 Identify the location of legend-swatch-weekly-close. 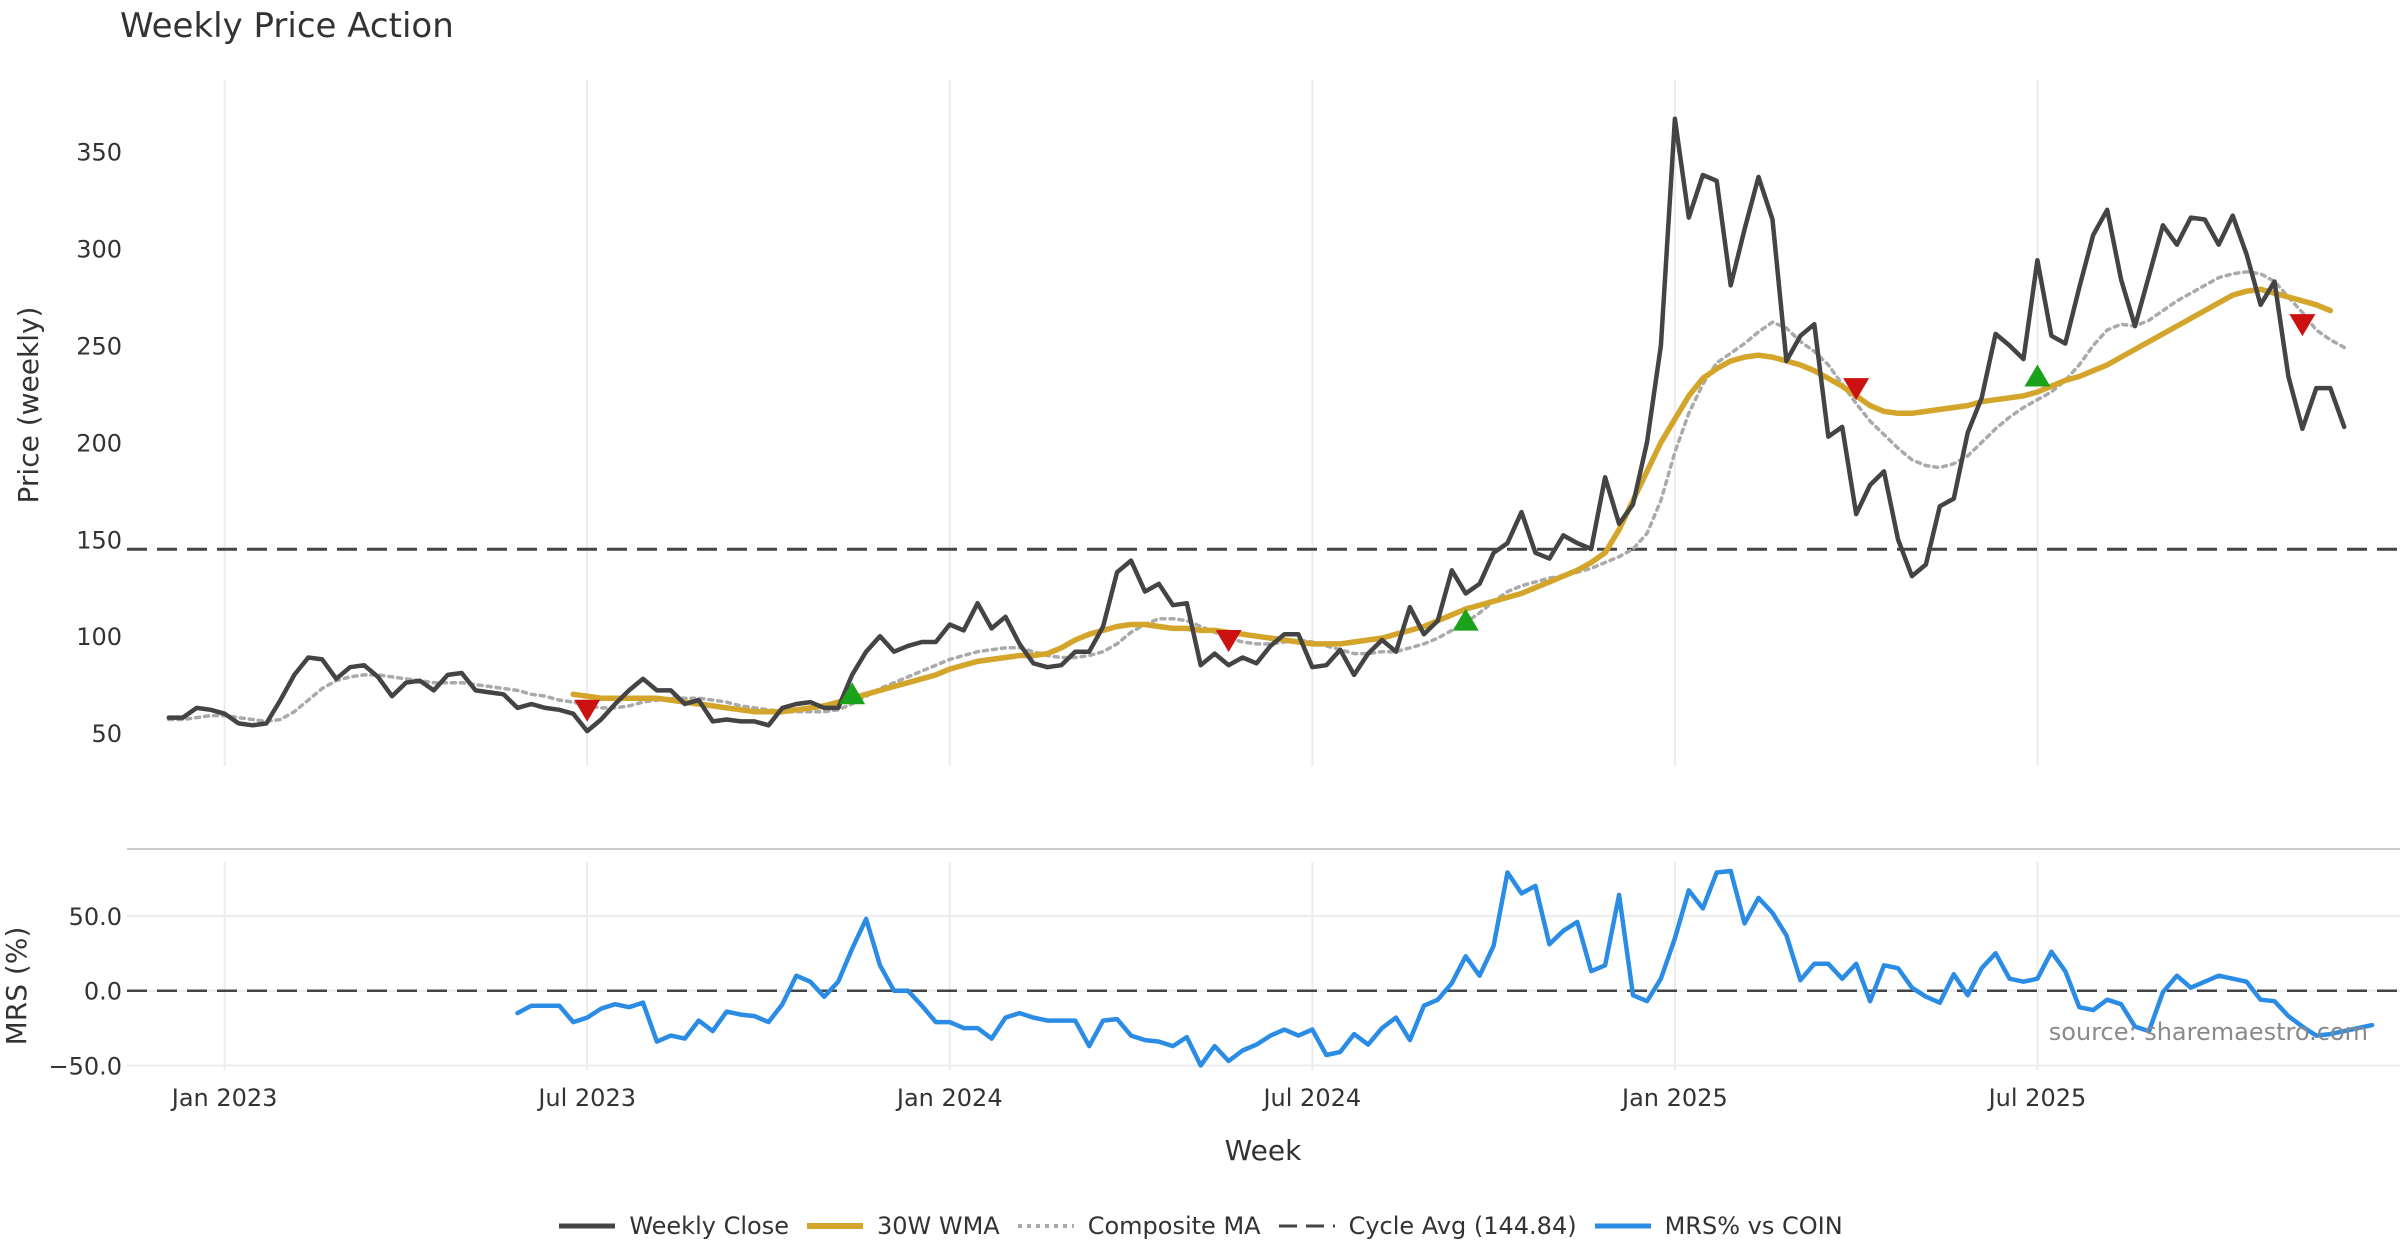
(587, 1226).